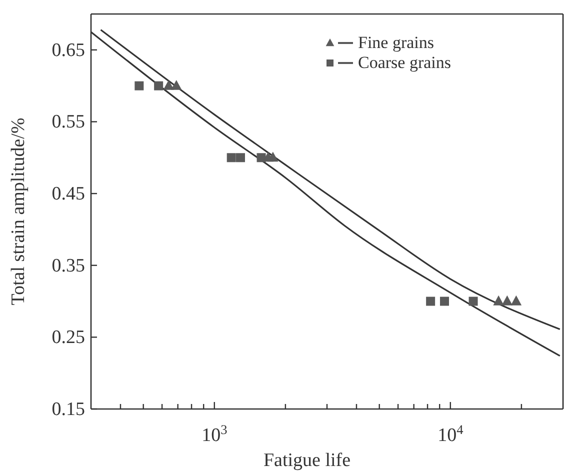  I want to click on y-tick-label: 0.25, so click(68, 337).